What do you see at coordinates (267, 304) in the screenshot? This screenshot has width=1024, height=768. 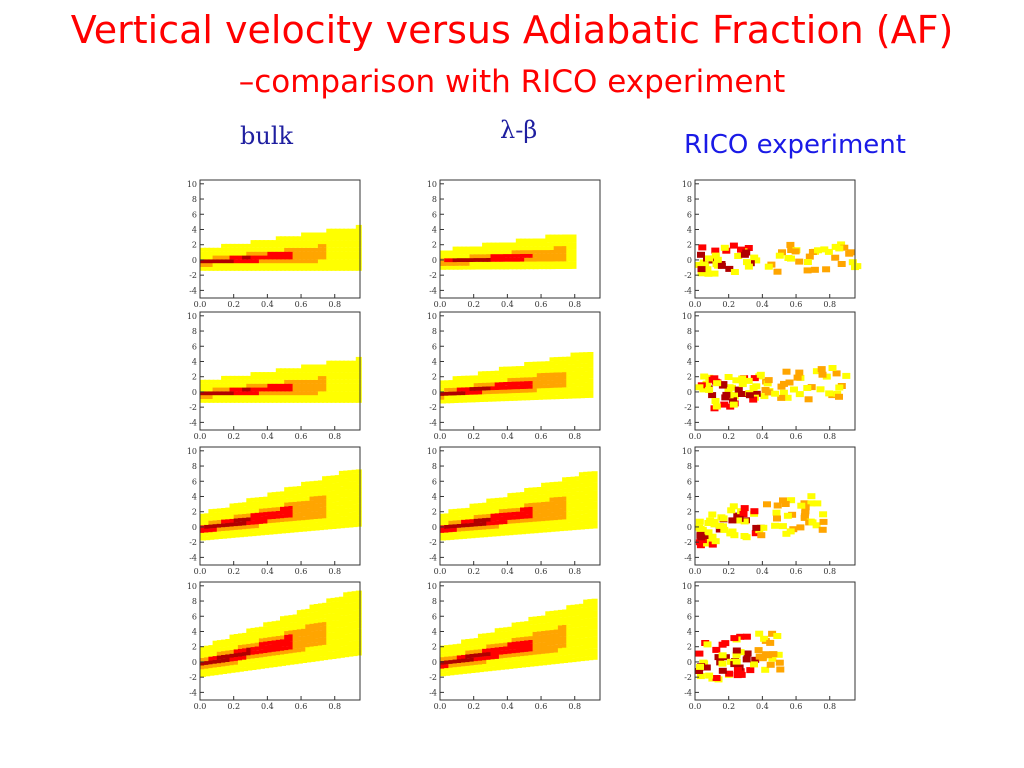 I see `panel-r1-c1-xtick-label: 0.4` at bounding box center [267, 304].